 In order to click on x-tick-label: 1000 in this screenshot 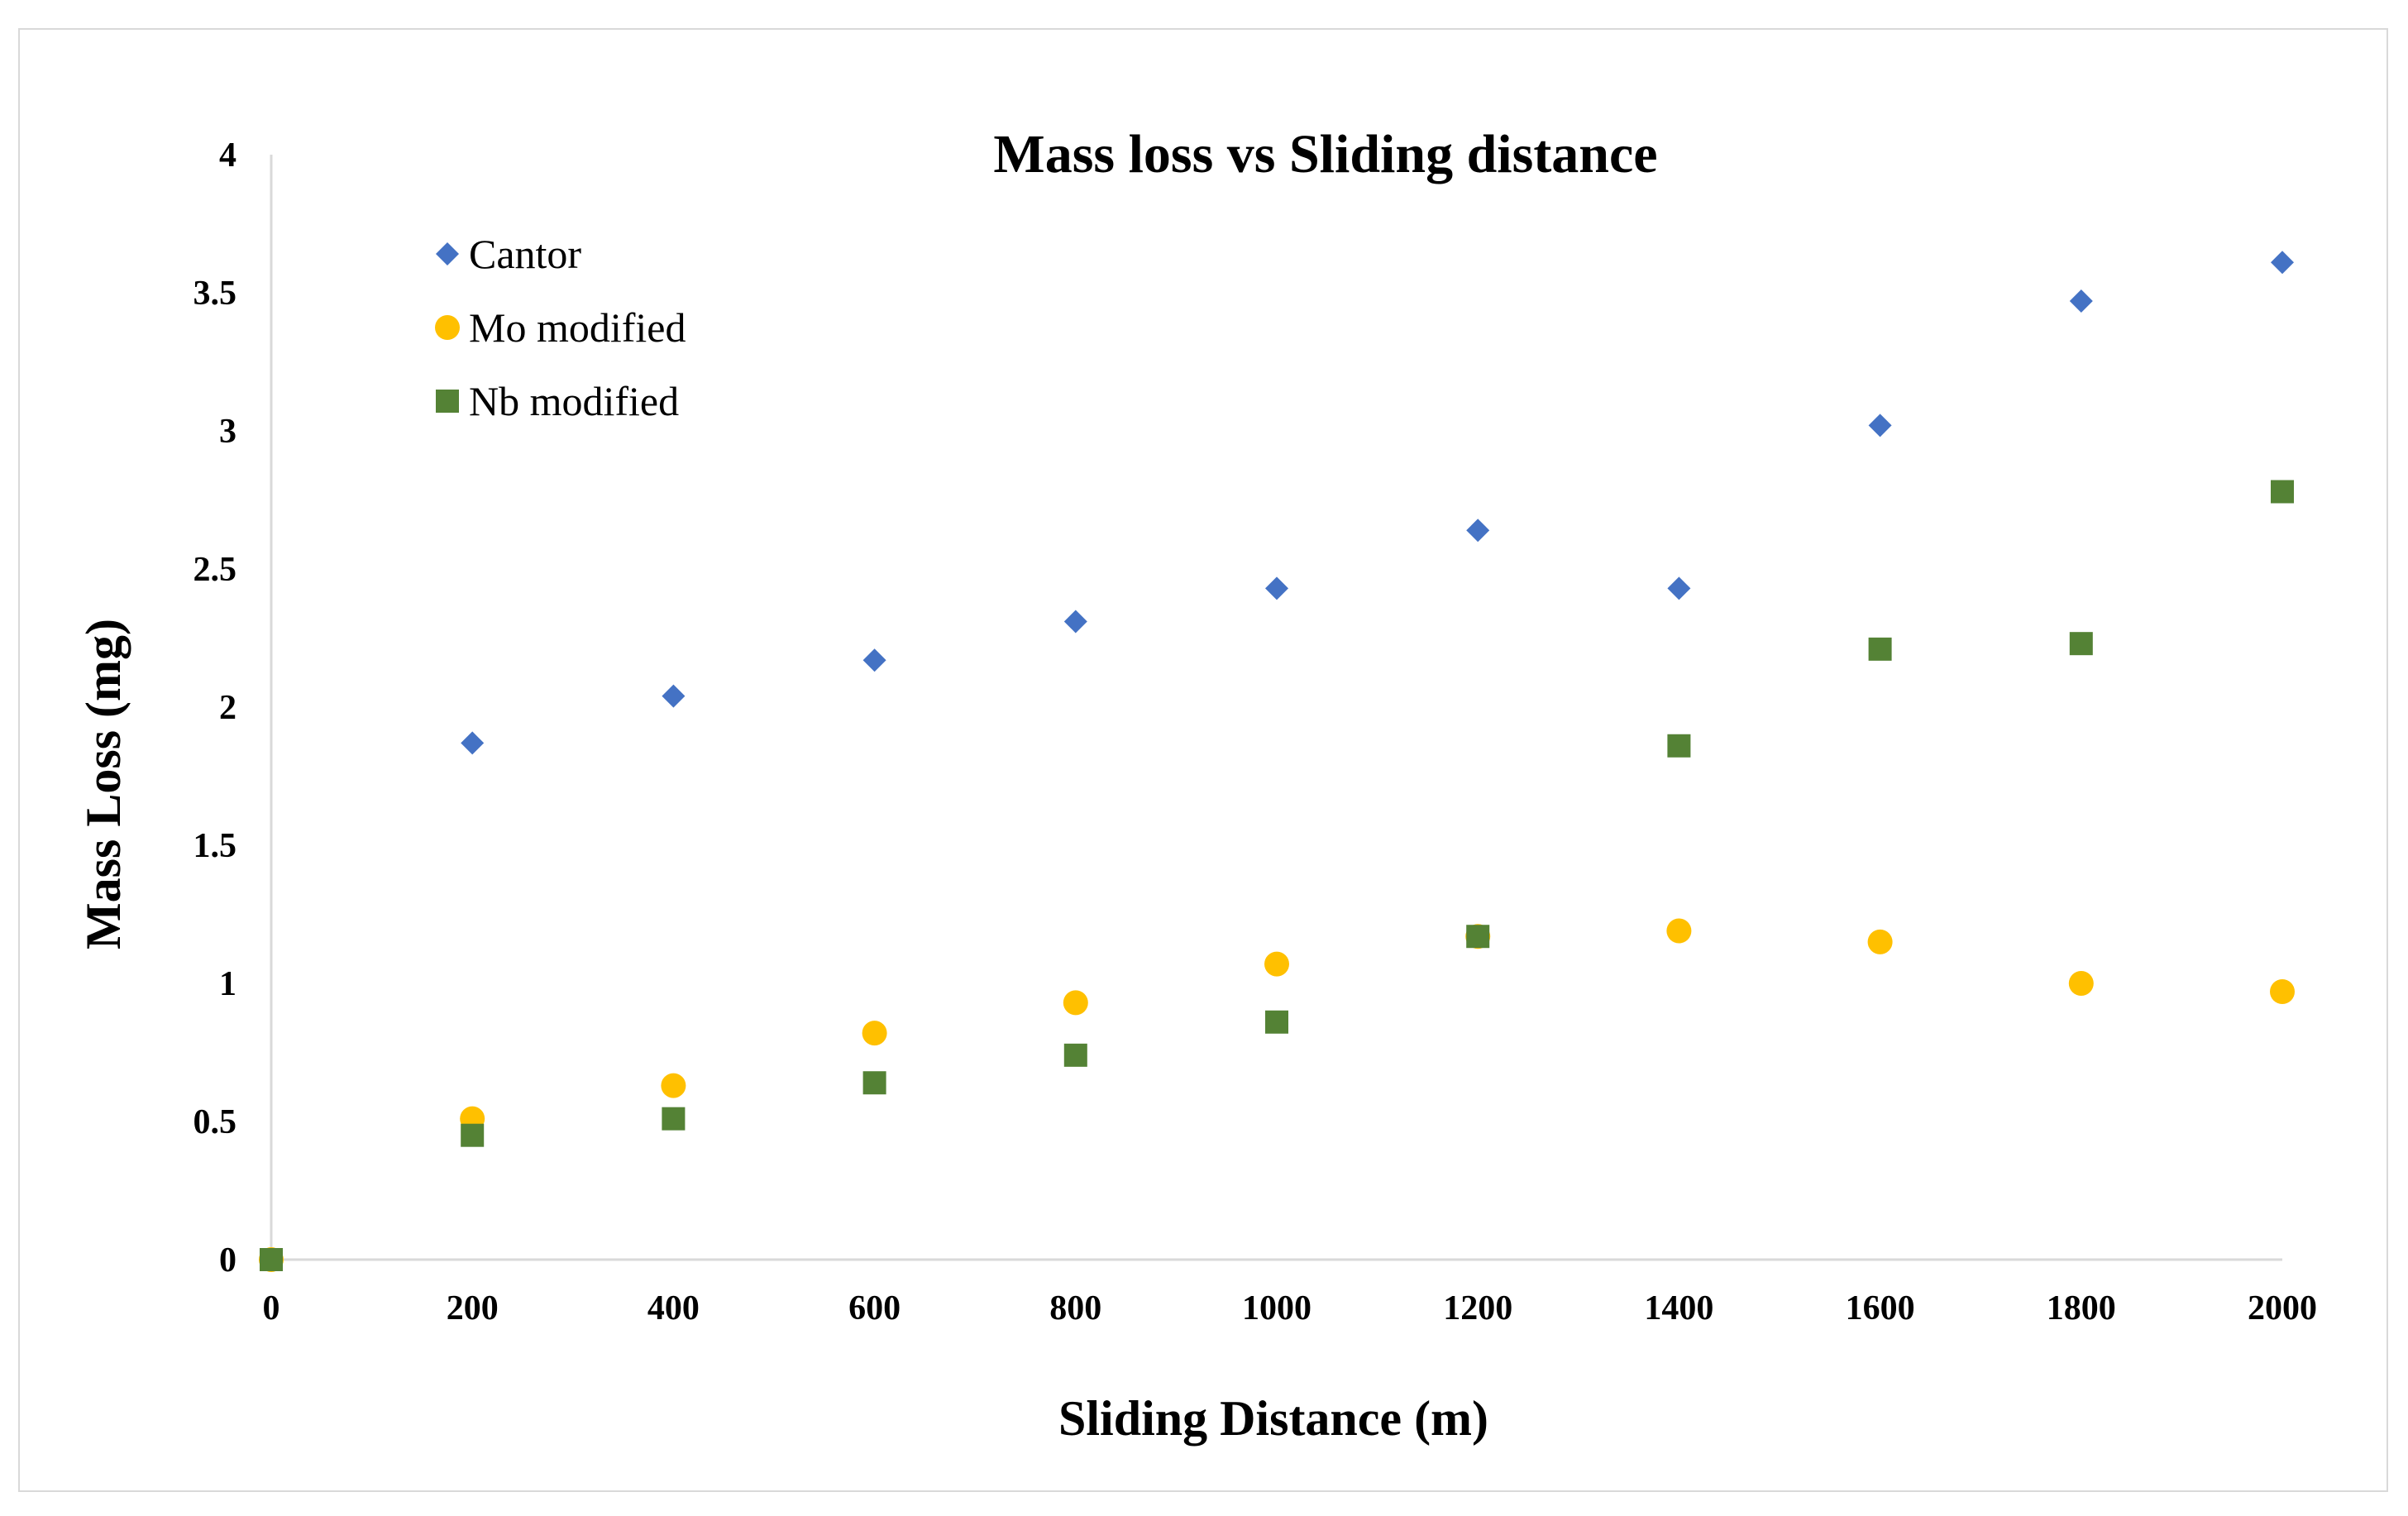, I will do `click(1277, 1308)`.